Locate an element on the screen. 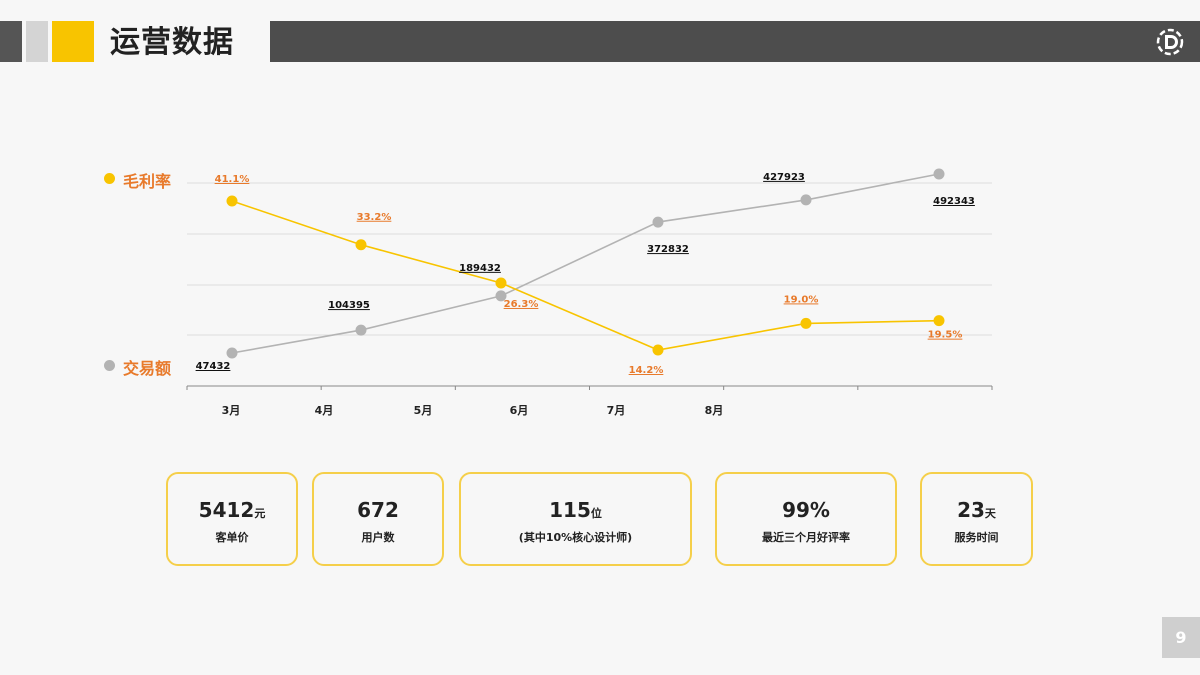  stat-card-service-time: 23天 服务时间 is located at coordinates (976, 519).